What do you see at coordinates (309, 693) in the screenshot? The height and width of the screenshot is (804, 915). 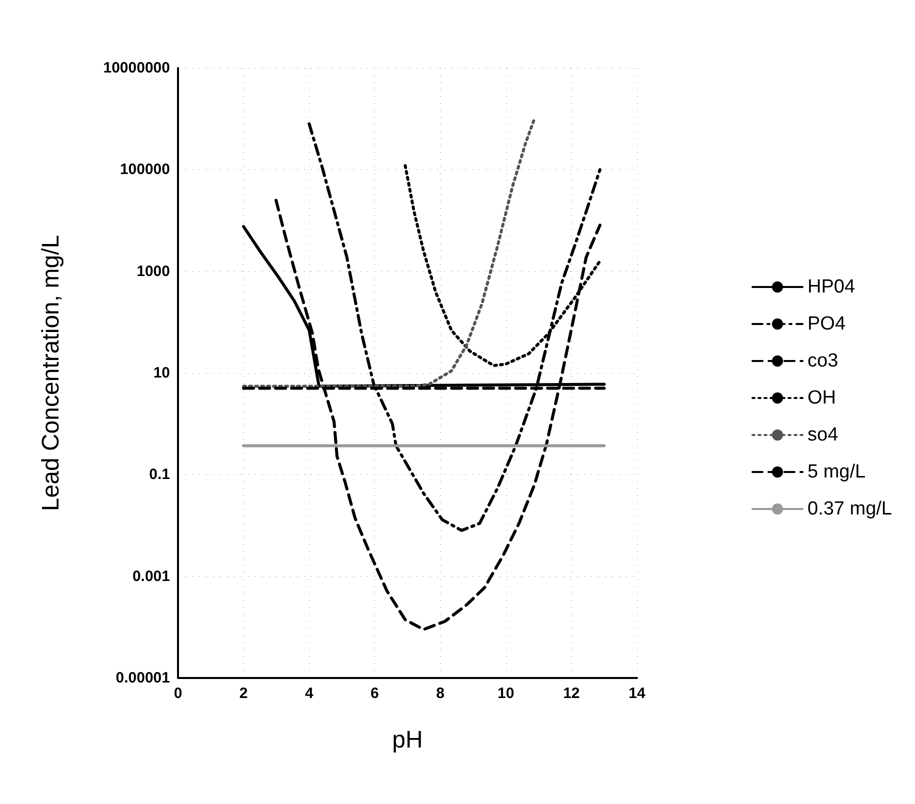 I see `x-tick-label: 4` at bounding box center [309, 693].